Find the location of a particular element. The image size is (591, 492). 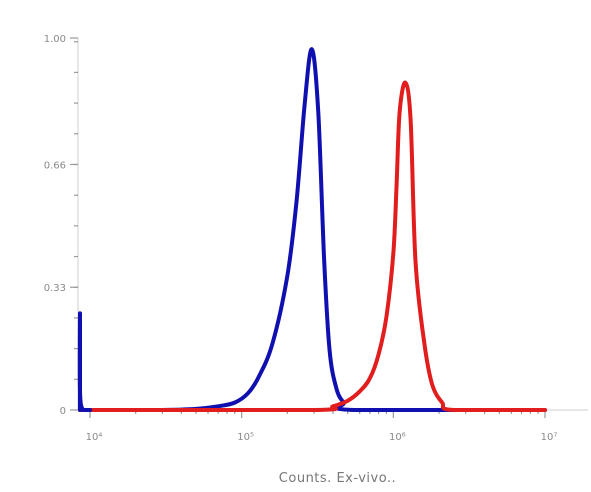

y-tick-label: 1.00 is located at coordinates (55, 39).